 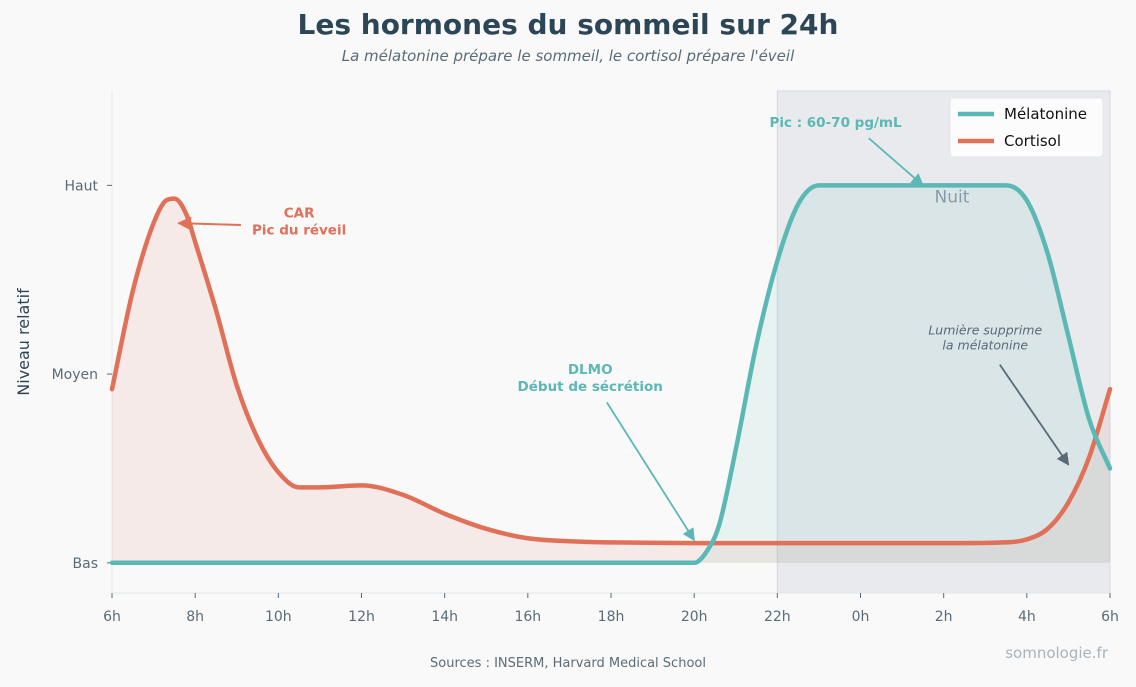 I want to click on annotation-dlmo-sub: Début de sécrétion, so click(x=590, y=387).